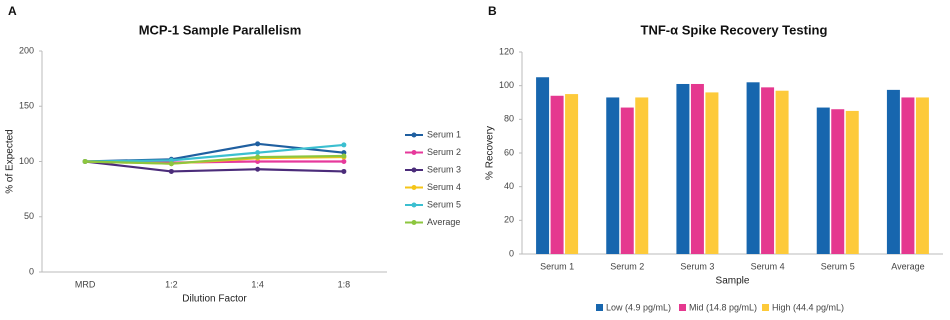 This screenshot has height=320, width=950. What do you see at coordinates (509, 186) in the screenshot?
I see `y-tick-label: 40` at bounding box center [509, 186].